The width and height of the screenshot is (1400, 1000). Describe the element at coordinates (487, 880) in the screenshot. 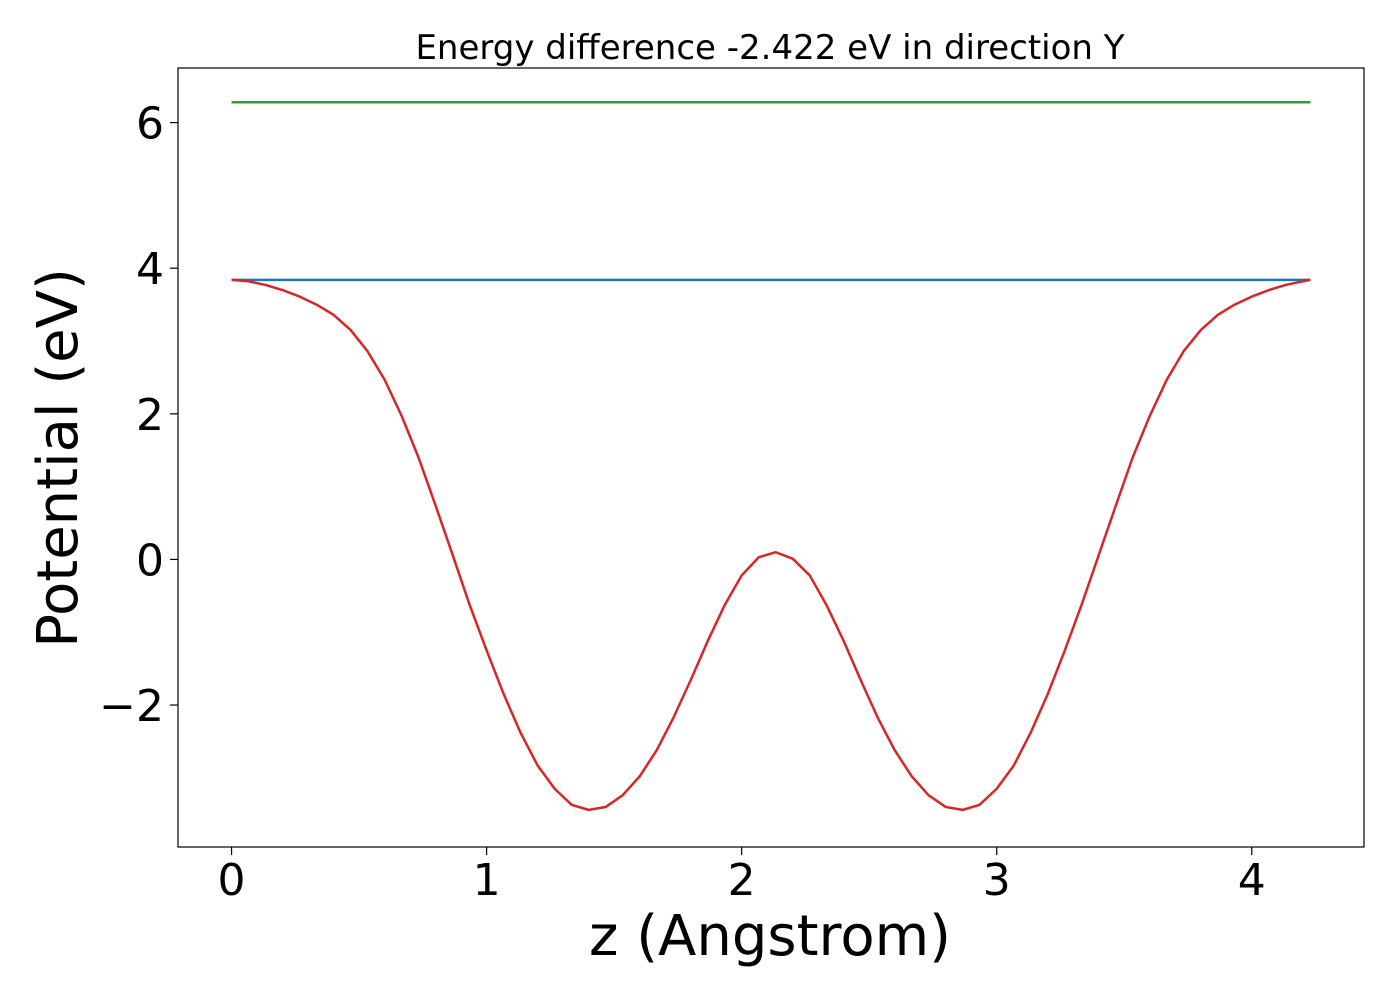

I see `x-tick-label: 1` at that location.